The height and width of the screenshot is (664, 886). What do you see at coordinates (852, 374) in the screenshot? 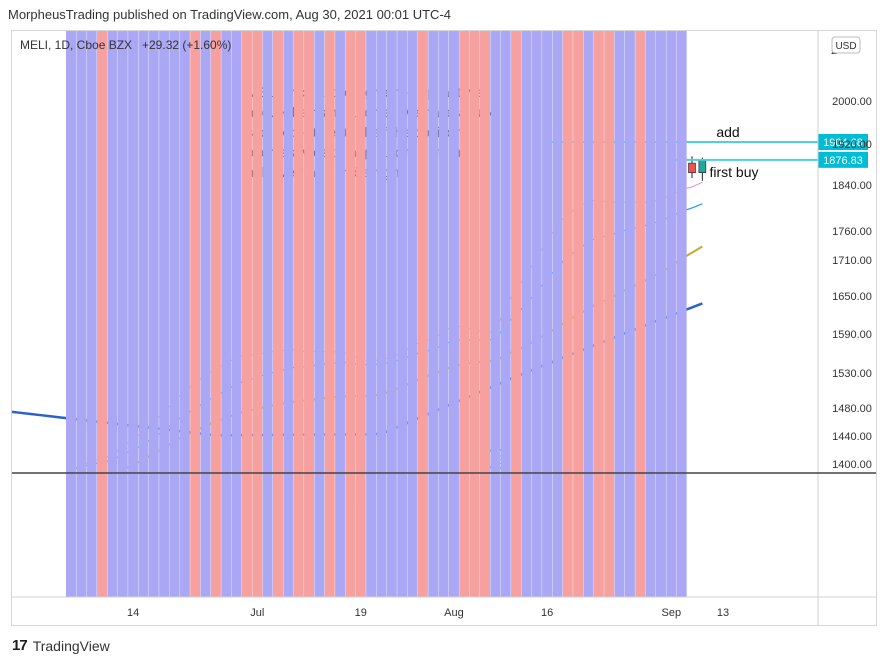
I see `price-tick-label: 1530.00` at bounding box center [852, 374].